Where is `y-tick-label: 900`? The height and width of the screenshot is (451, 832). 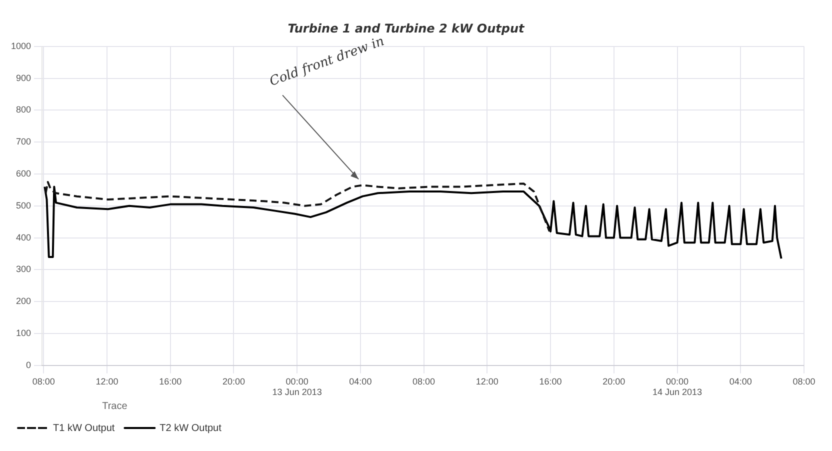 y-tick-label: 900 is located at coordinates (24, 77).